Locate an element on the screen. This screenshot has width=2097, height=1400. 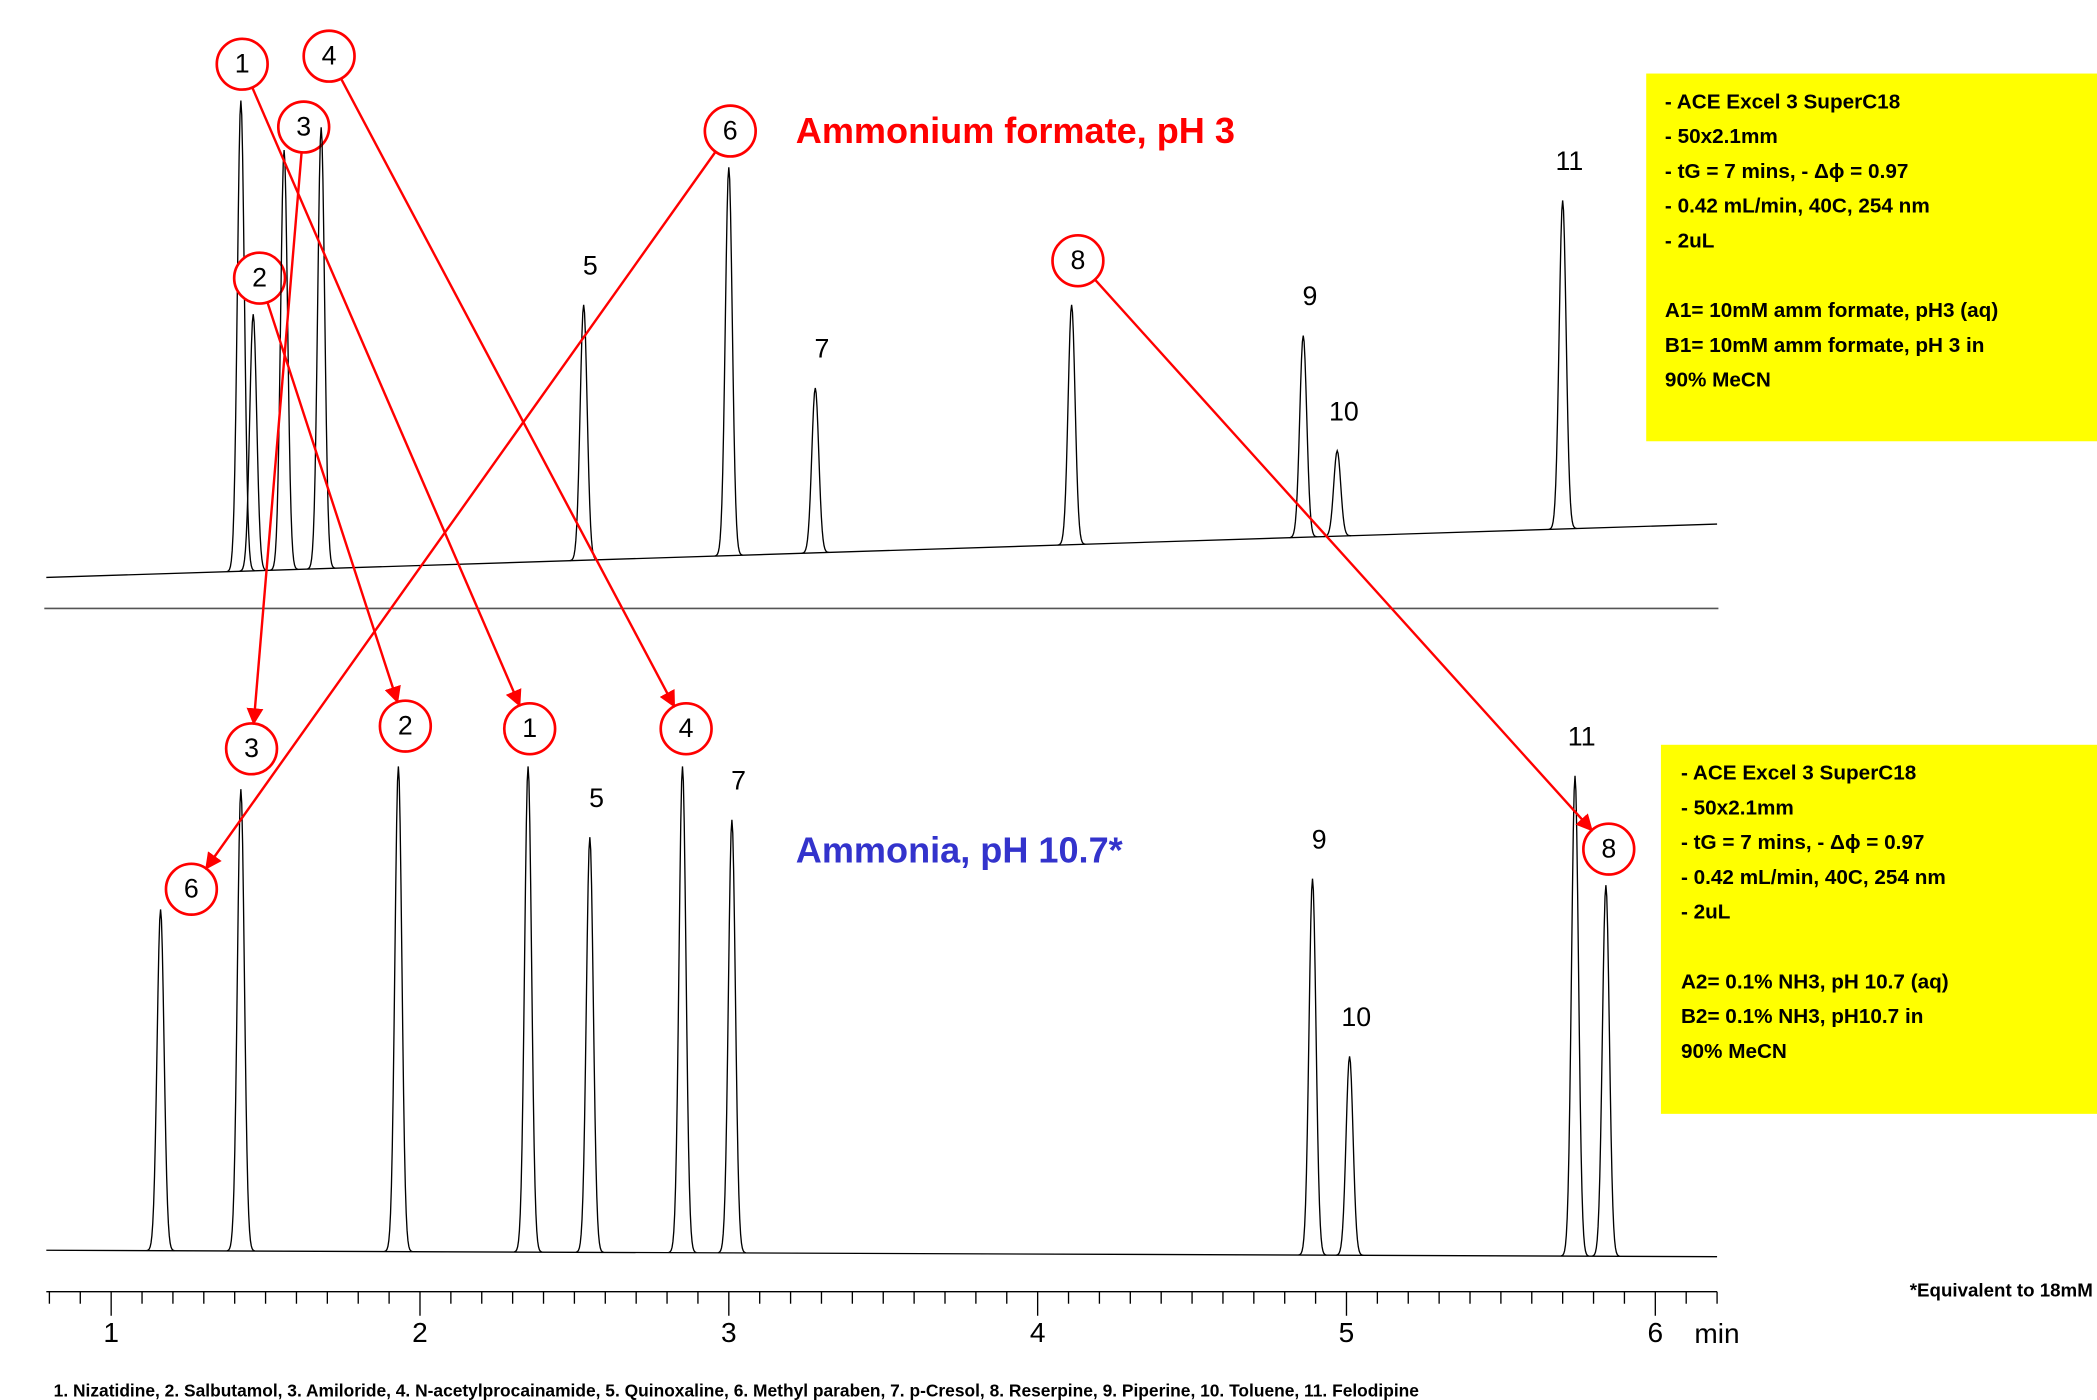
x-tick-label: 5 is located at coordinates (1347, 1332).